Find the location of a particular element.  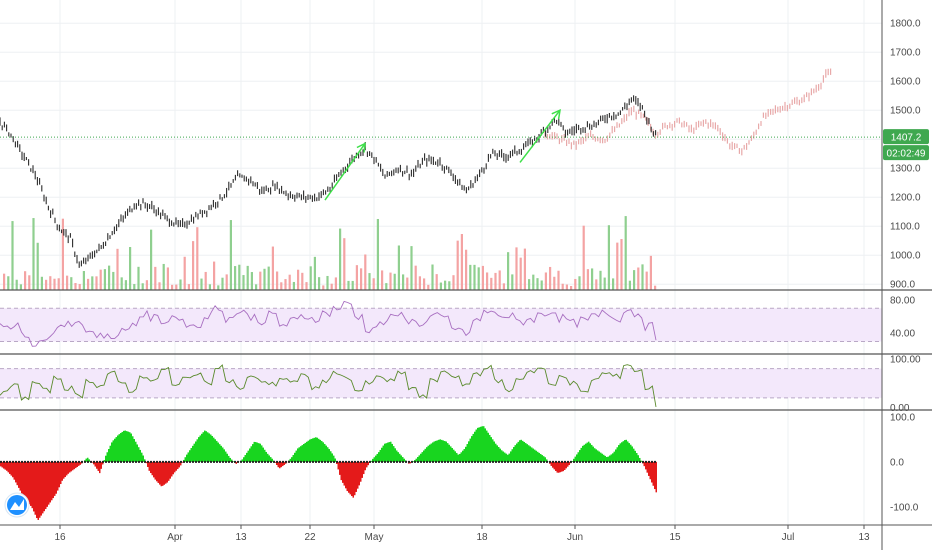

time-tick-label: Jun is located at coordinates (575, 537).